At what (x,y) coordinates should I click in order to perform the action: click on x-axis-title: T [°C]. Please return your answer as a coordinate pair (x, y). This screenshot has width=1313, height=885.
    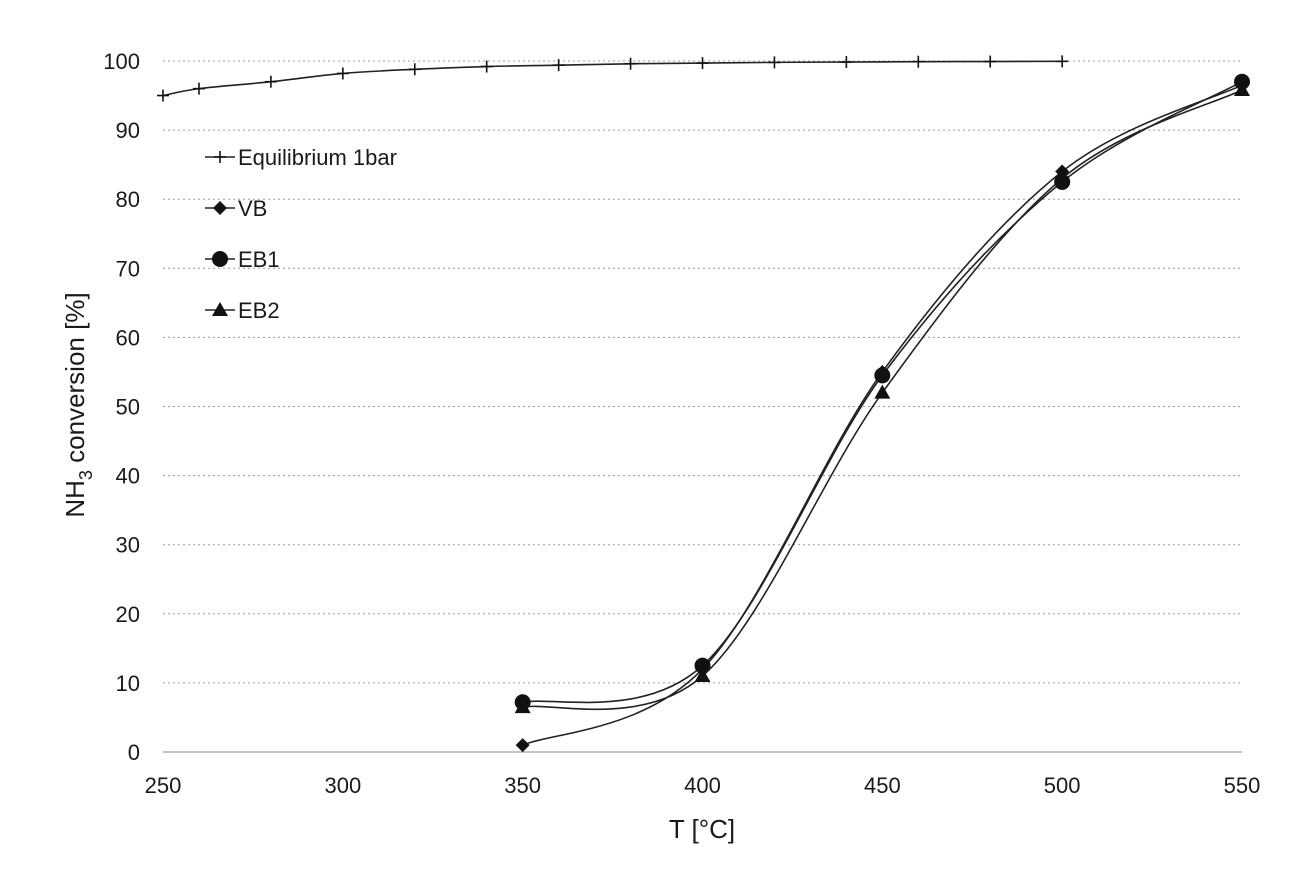
    Looking at the image, I should click on (702, 829).